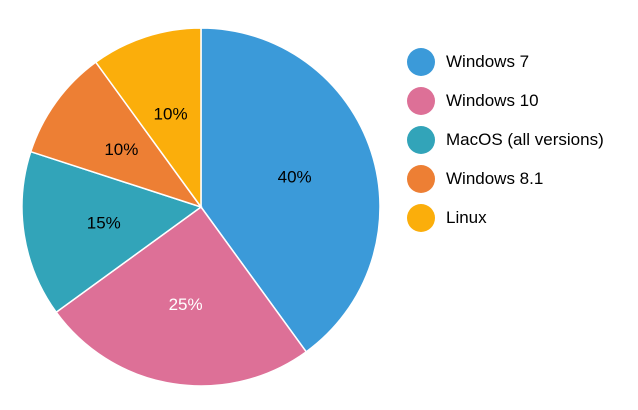 Image resolution: width=638 pixels, height=410 pixels. Describe the element at coordinates (492, 100) in the screenshot. I see `legend-label: Windows 10` at that location.